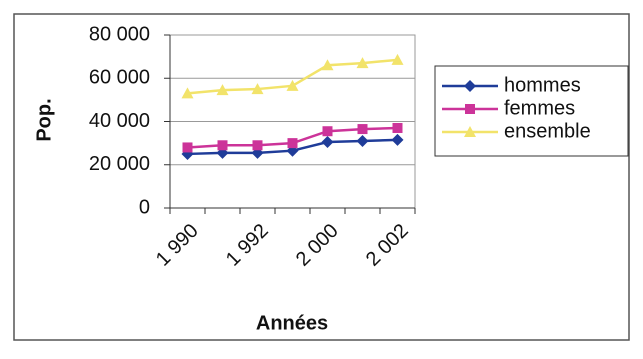 This screenshot has height=359, width=643. What do you see at coordinates (144, 207) in the screenshot?
I see `y-tick-label: 0` at bounding box center [144, 207].